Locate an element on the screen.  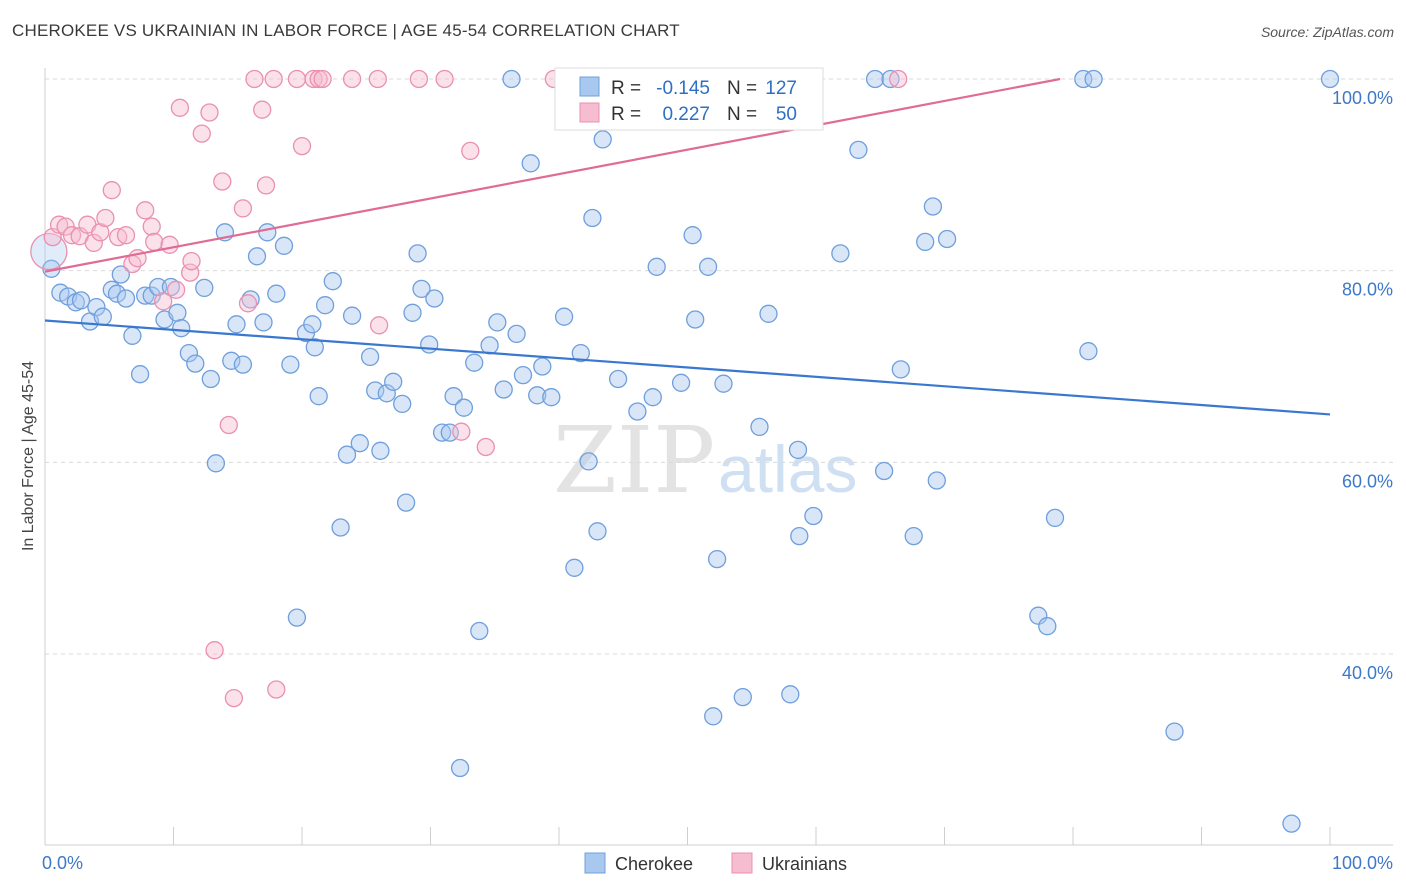
legend-r-value-ukrainian: 0.227 is located at coordinates (686, 114).